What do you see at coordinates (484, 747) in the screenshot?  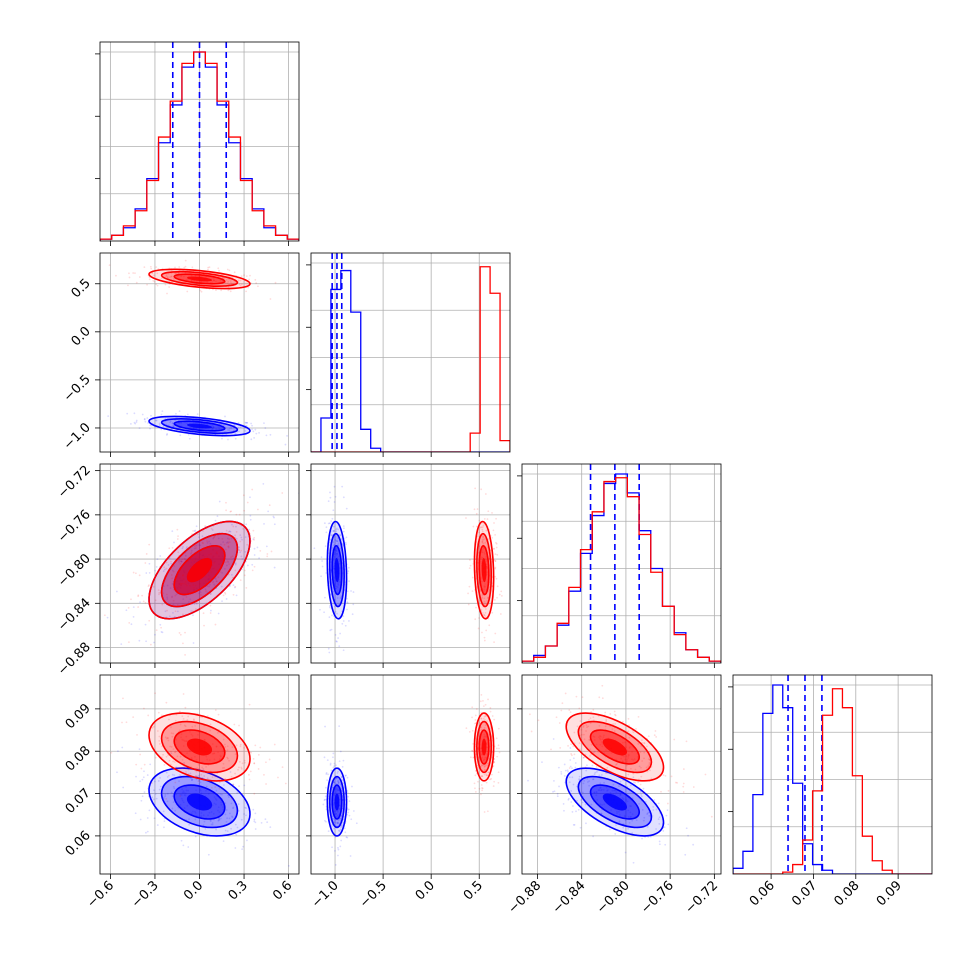 I see `contour-line` at bounding box center [484, 747].